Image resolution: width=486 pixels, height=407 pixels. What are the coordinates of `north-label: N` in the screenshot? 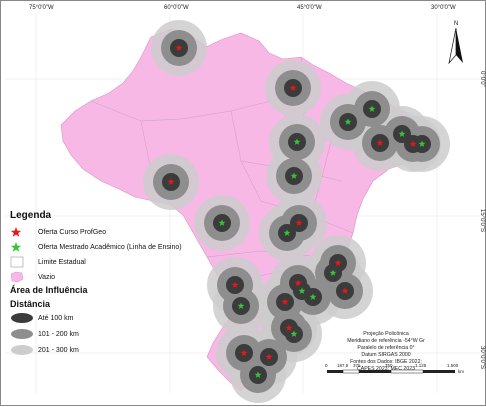 It's located at (456, 24).